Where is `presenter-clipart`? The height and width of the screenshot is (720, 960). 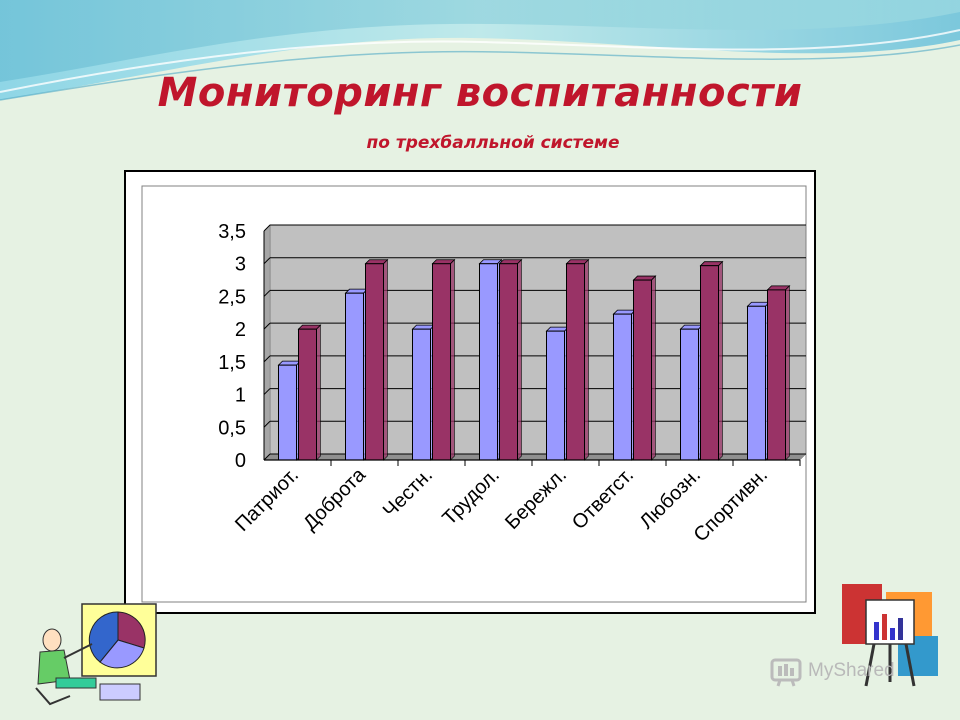 presenter-clipart is located at coordinates (96, 654).